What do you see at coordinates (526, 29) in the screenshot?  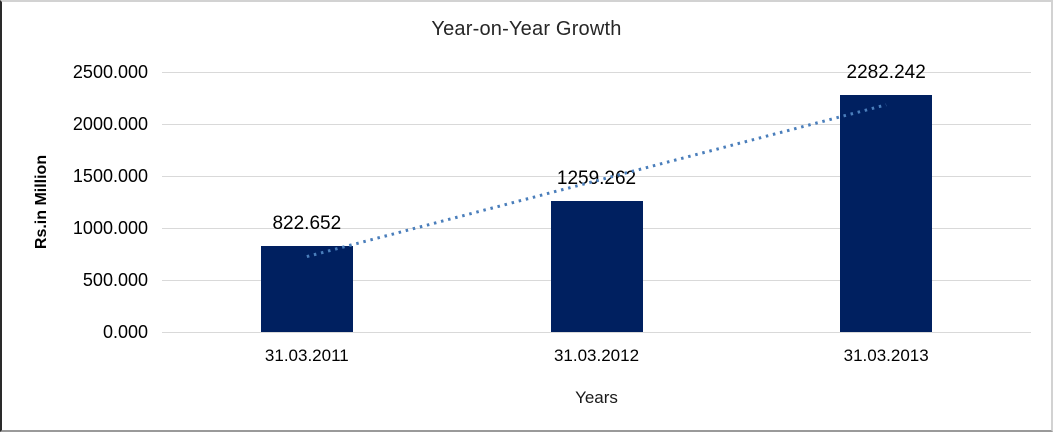 I see `chart-title: Year-on-Year Growth` at bounding box center [526, 29].